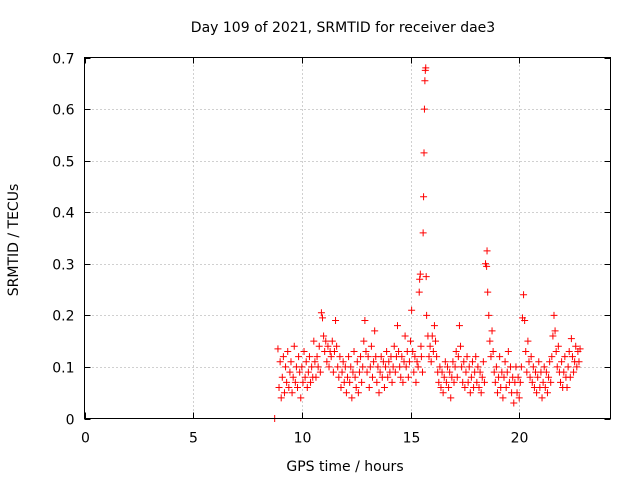 The height and width of the screenshot is (480, 640). Describe the element at coordinates (85, 439) in the screenshot. I see `x-tick-label: 0` at that location.